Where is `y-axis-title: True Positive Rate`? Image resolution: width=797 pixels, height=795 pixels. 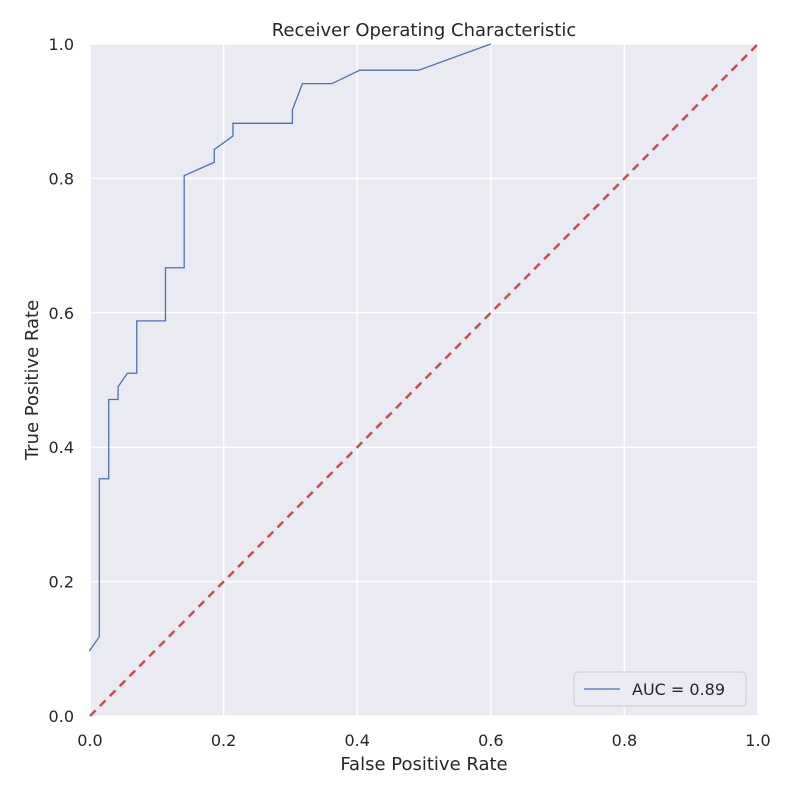
y-axis-title: True Positive Rate is located at coordinates (32, 380).